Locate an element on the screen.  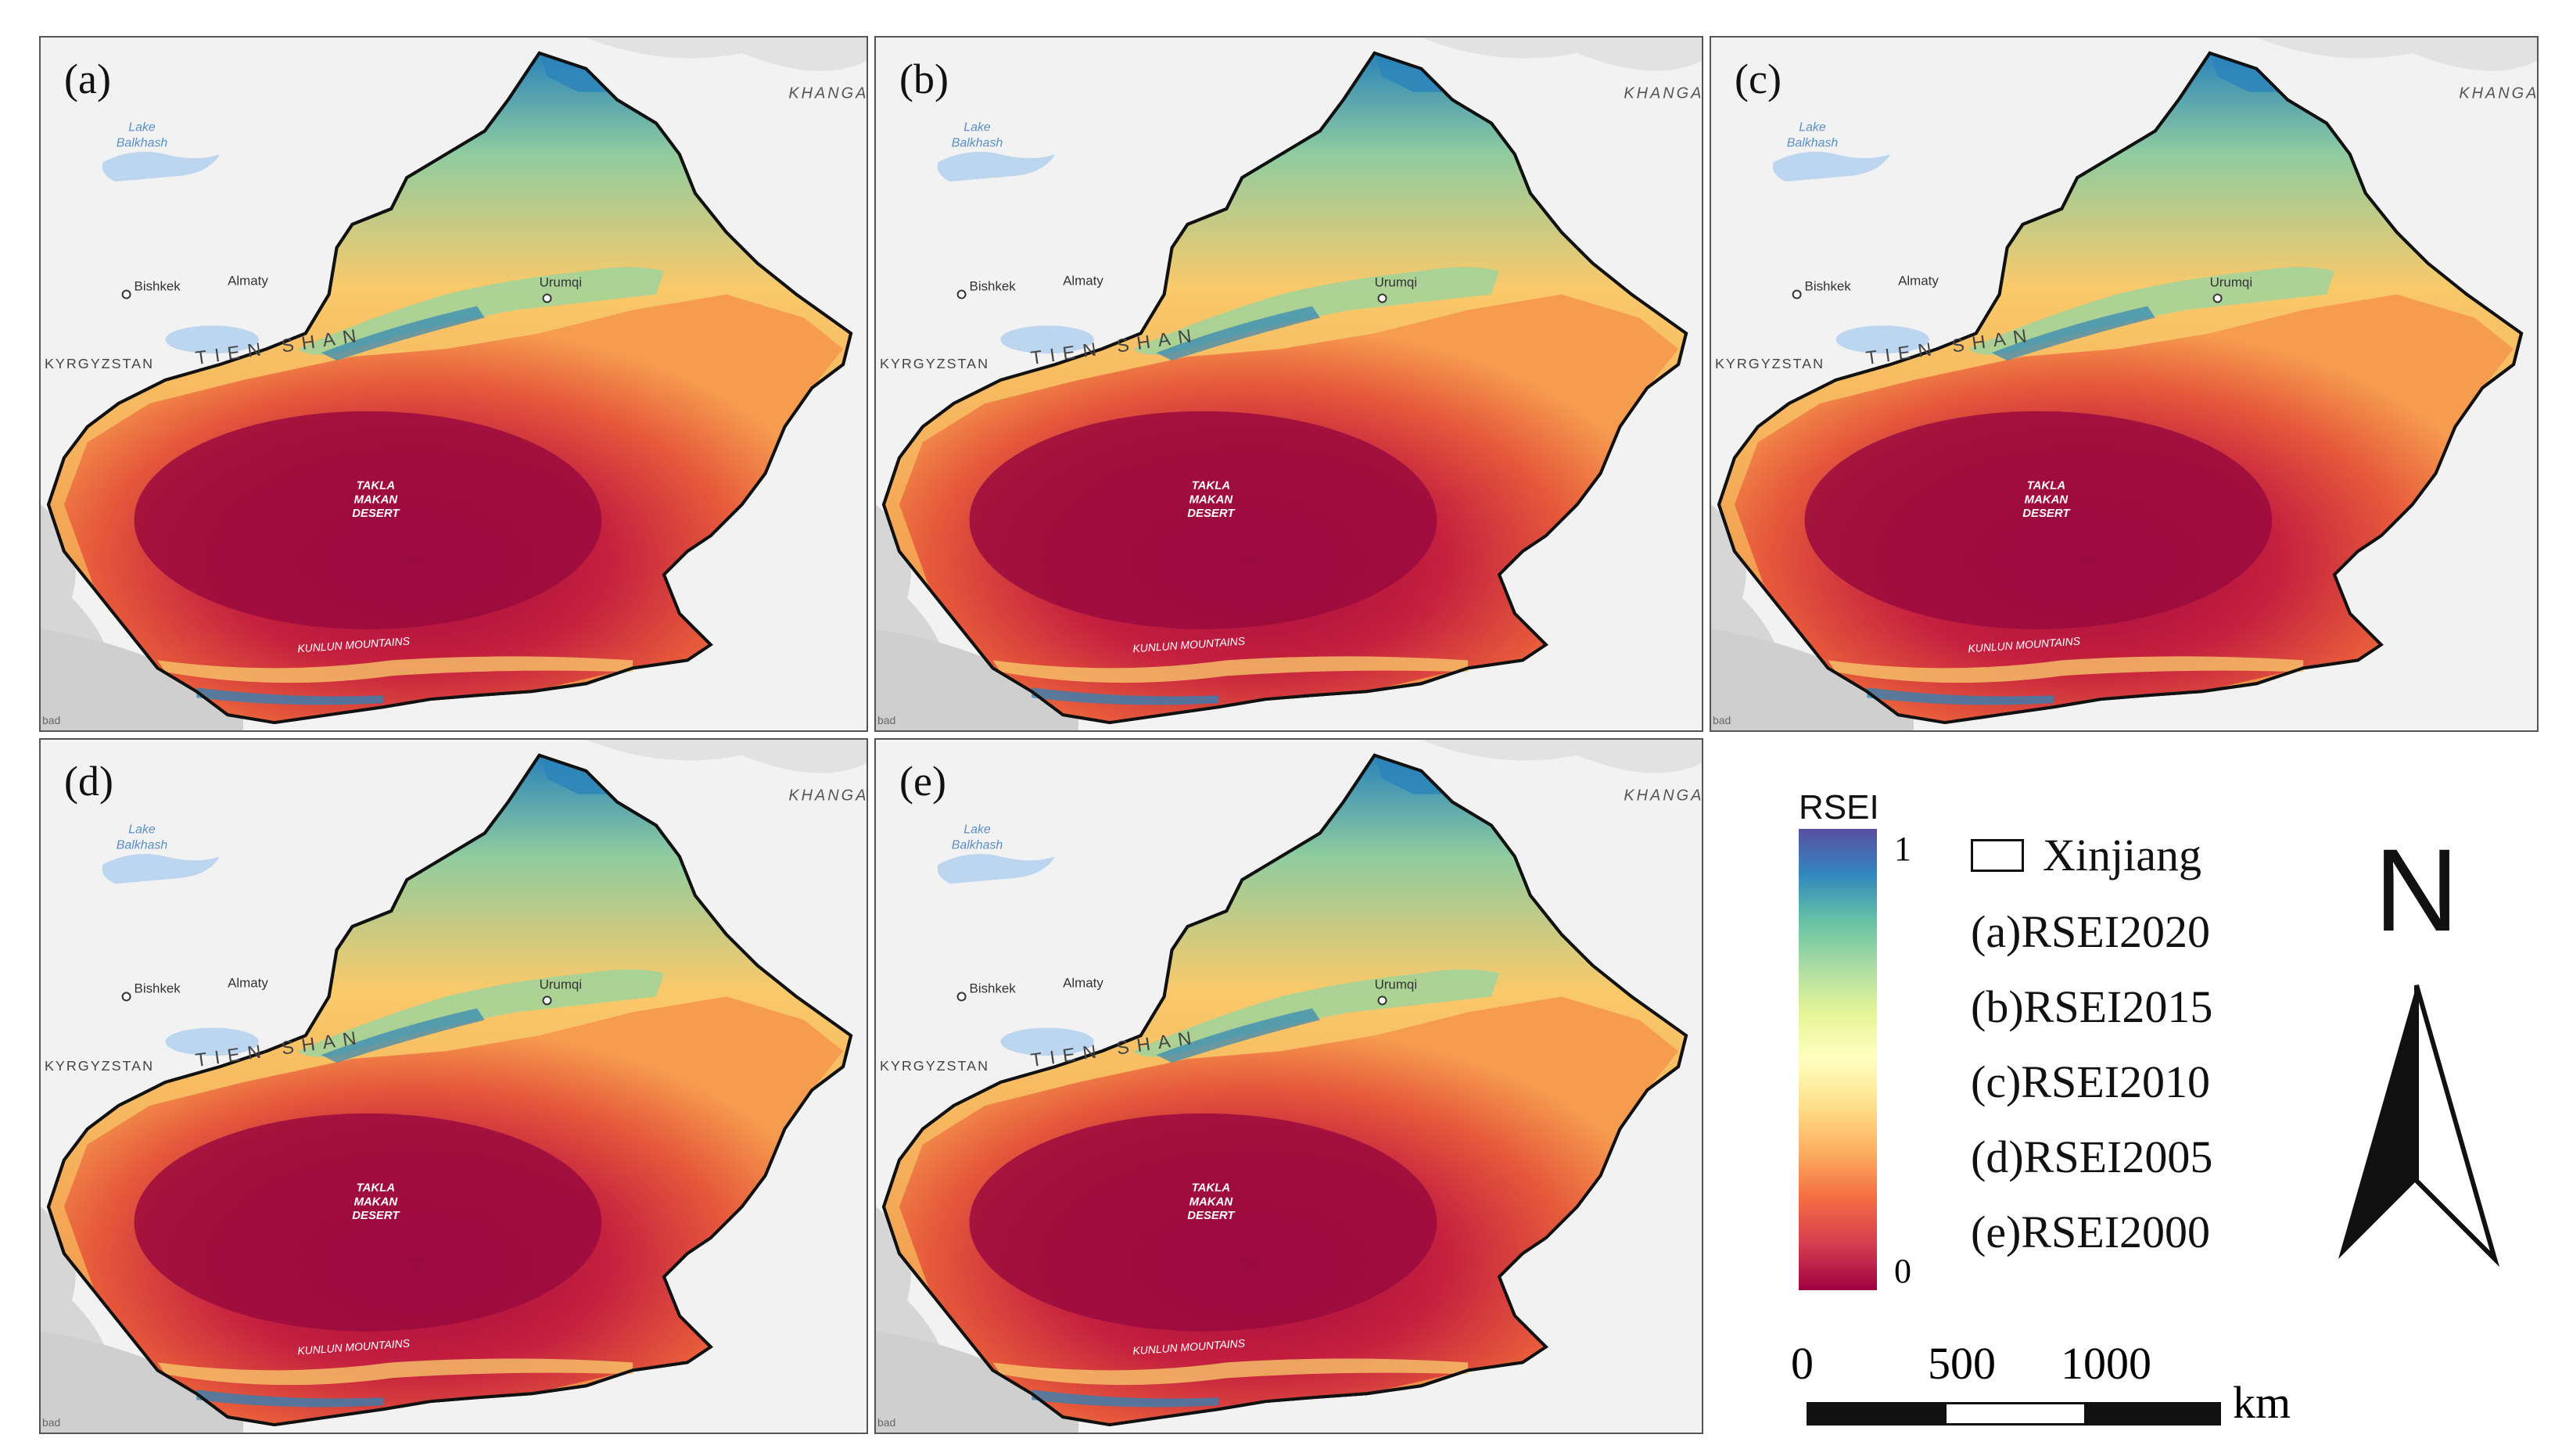
panel-label: (b) is located at coordinates (924, 79).